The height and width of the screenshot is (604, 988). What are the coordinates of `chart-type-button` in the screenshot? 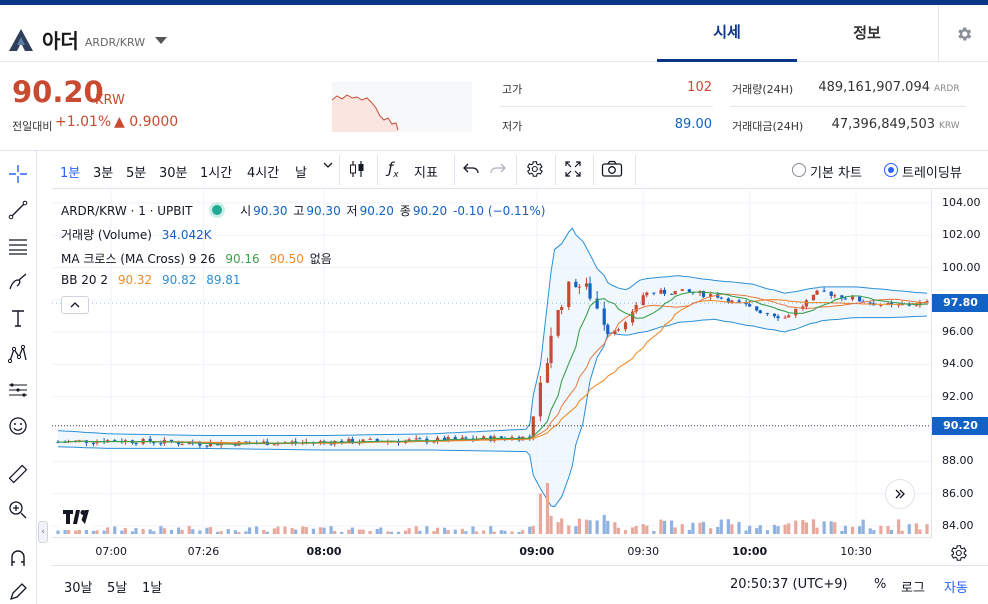 It's located at (357, 171).